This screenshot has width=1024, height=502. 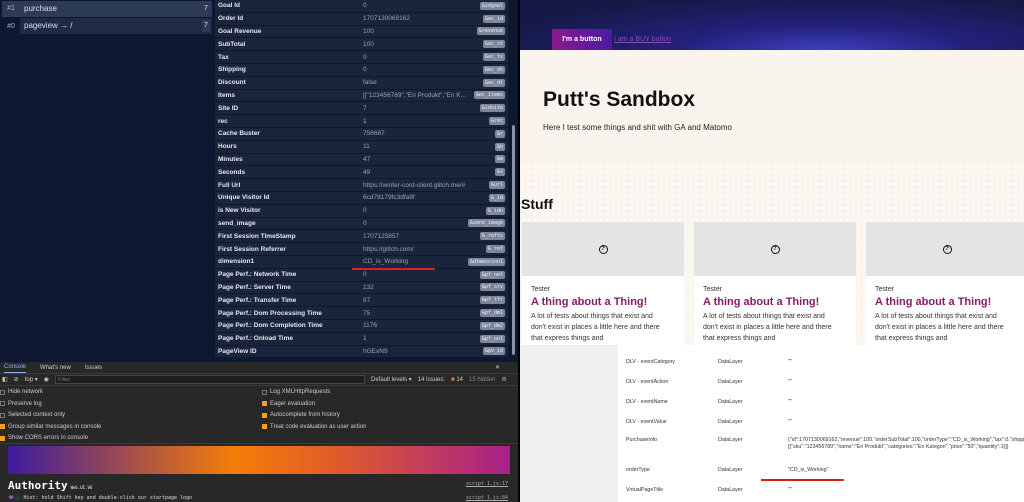 I want to click on source-link: script_1.js:84, so click(x=486, y=498).